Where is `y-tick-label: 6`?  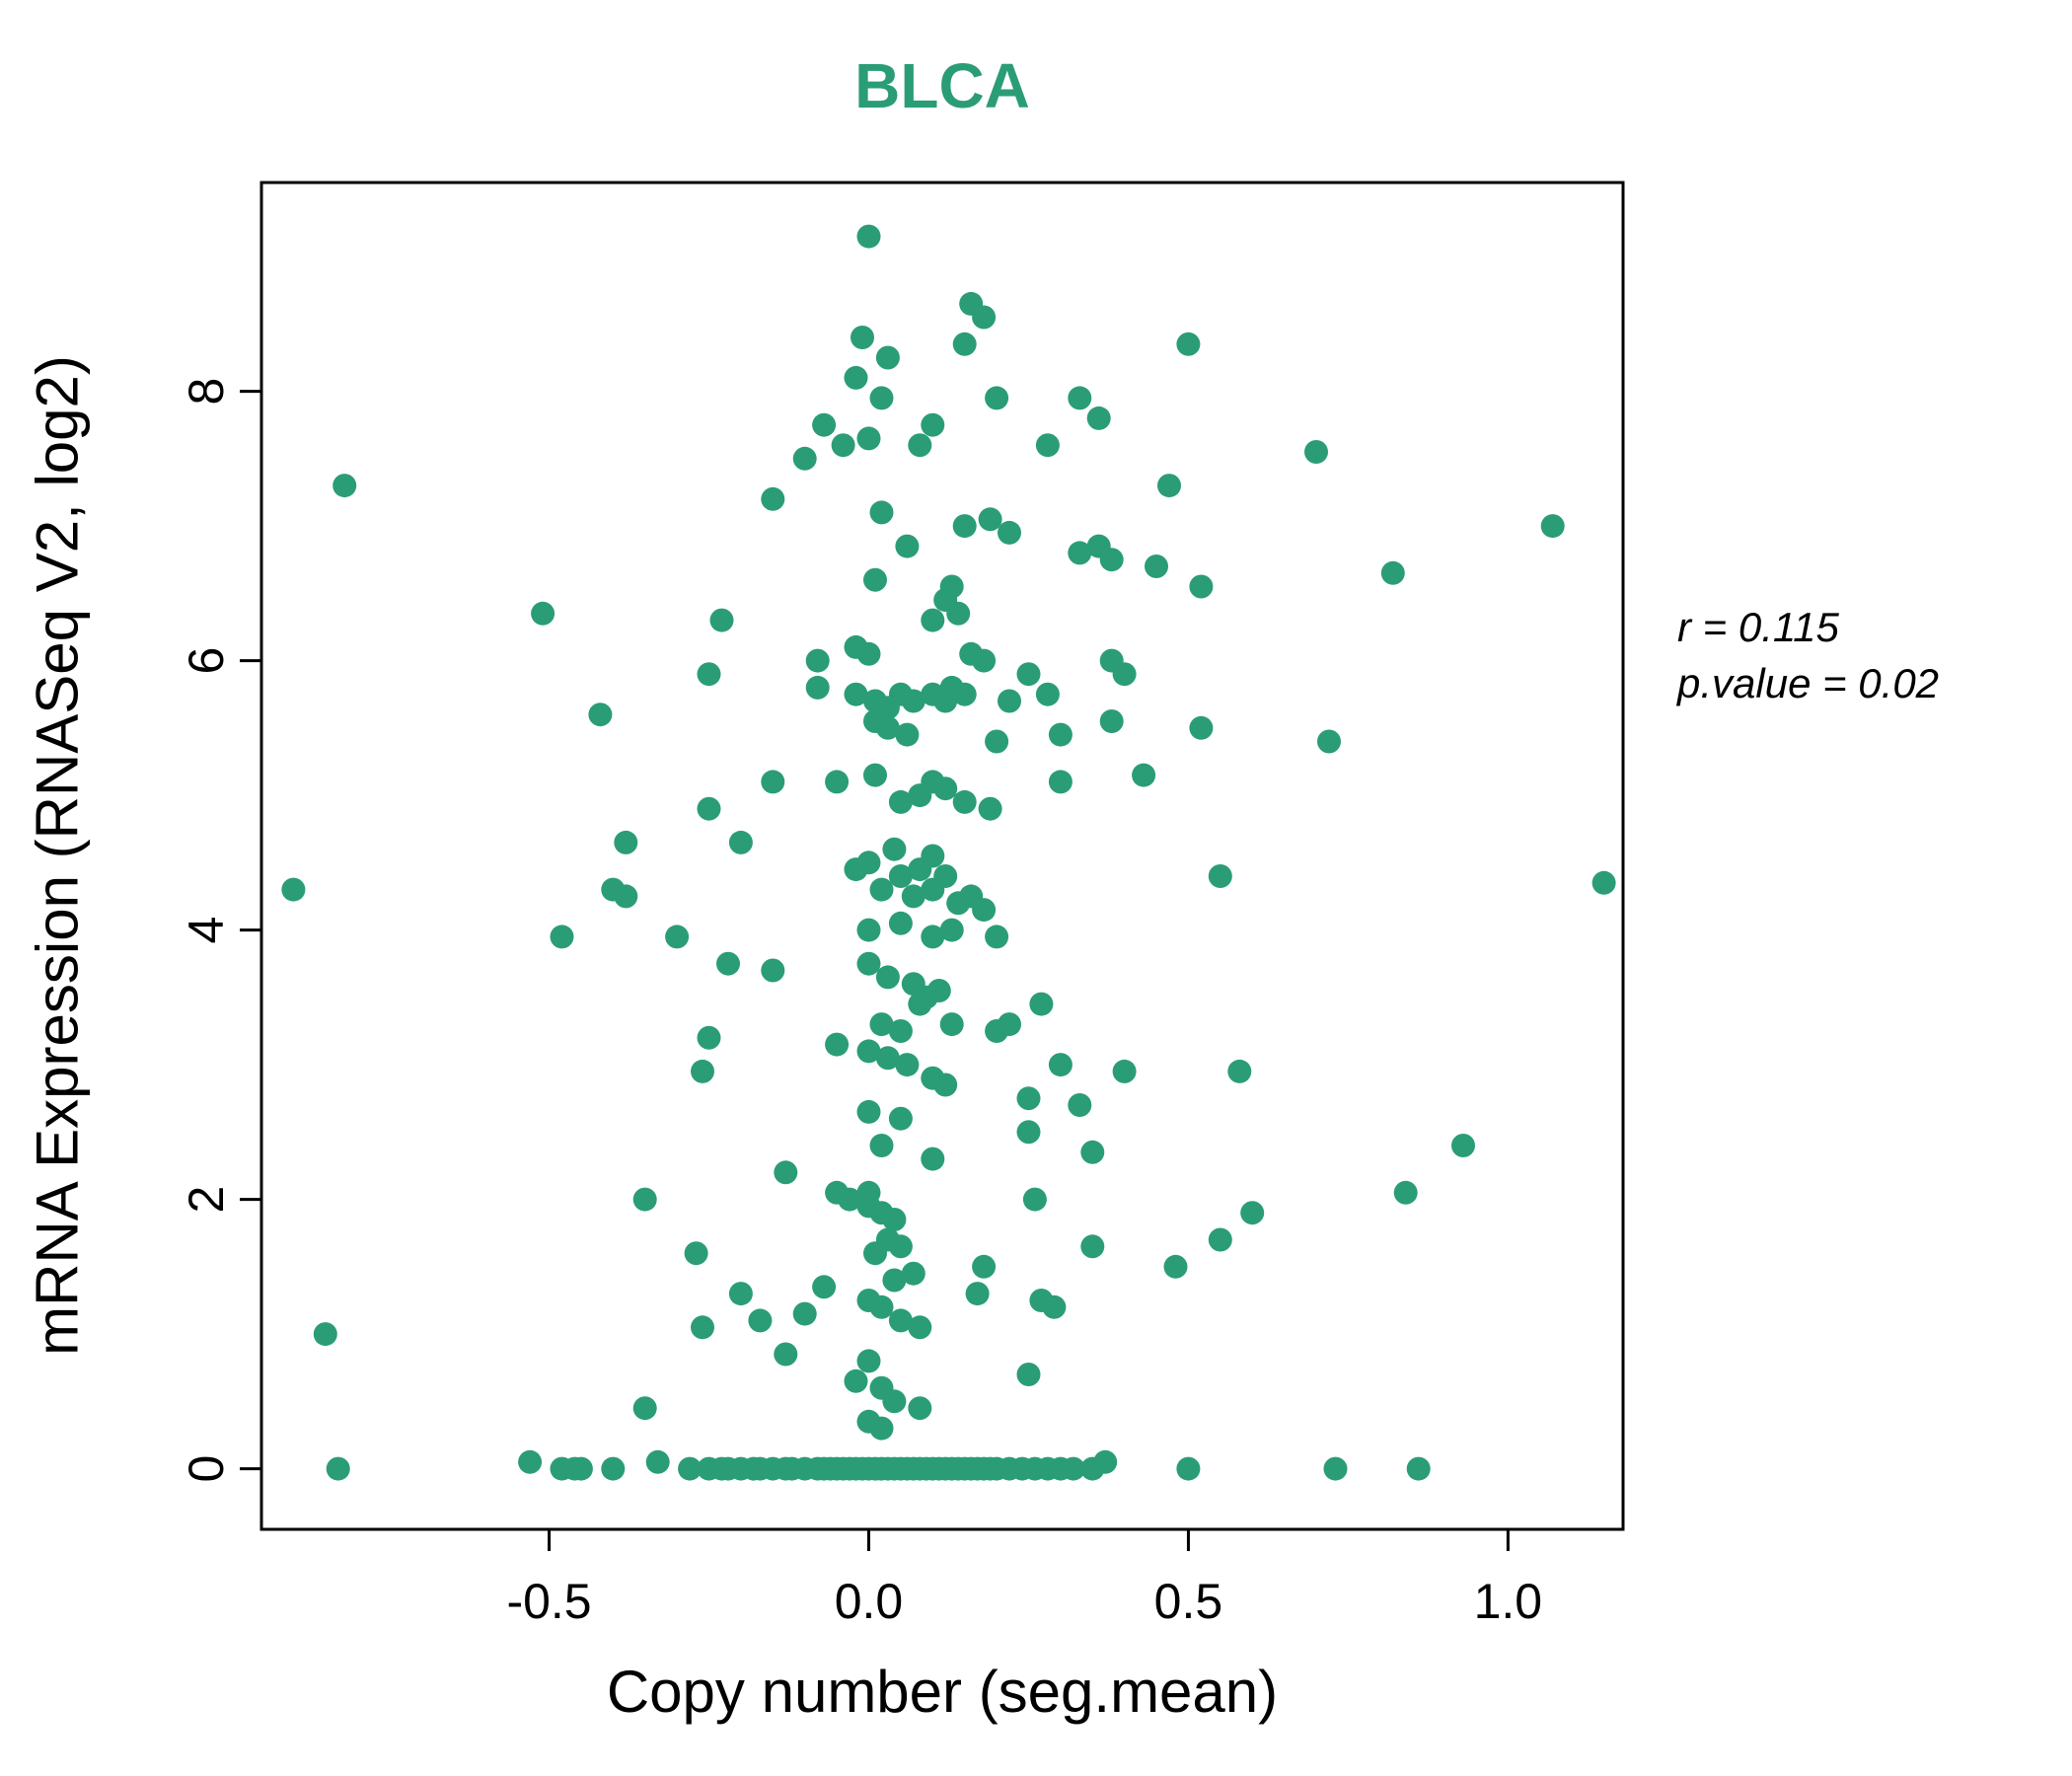 y-tick-label: 6 is located at coordinates (206, 661).